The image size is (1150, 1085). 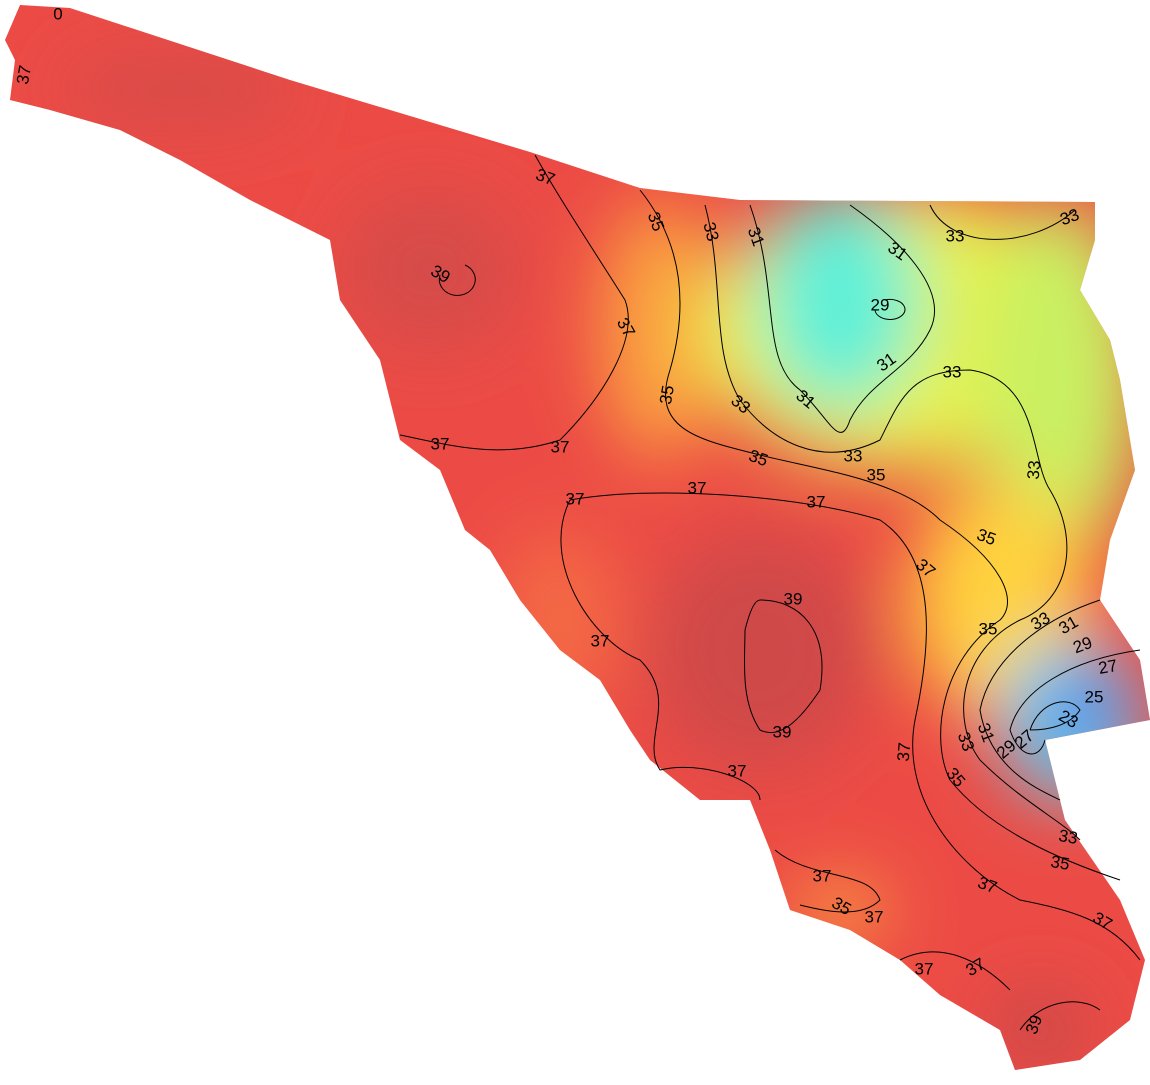 What do you see at coordinates (880, 304) in the screenshot?
I see `contour-label: 29` at bounding box center [880, 304].